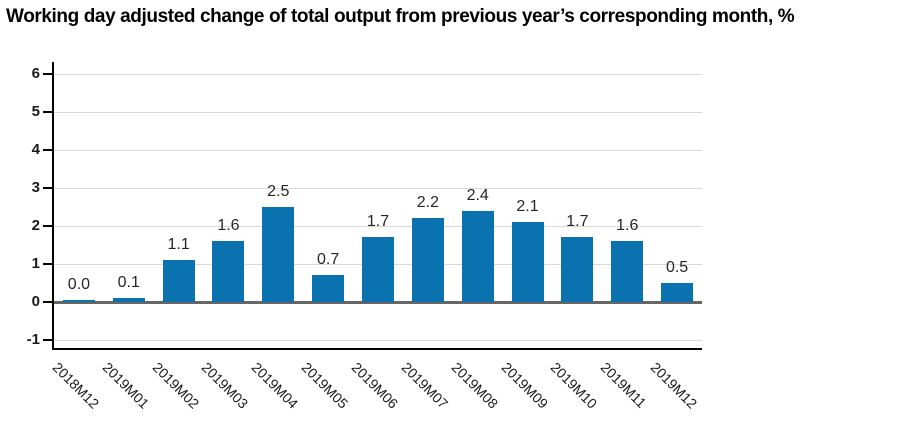 The image size is (924, 431). What do you see at coordinates (524, 385) in the screenshot?
I see `x-axis-tick-label: 2019M09` at bounding box center [524, 385].